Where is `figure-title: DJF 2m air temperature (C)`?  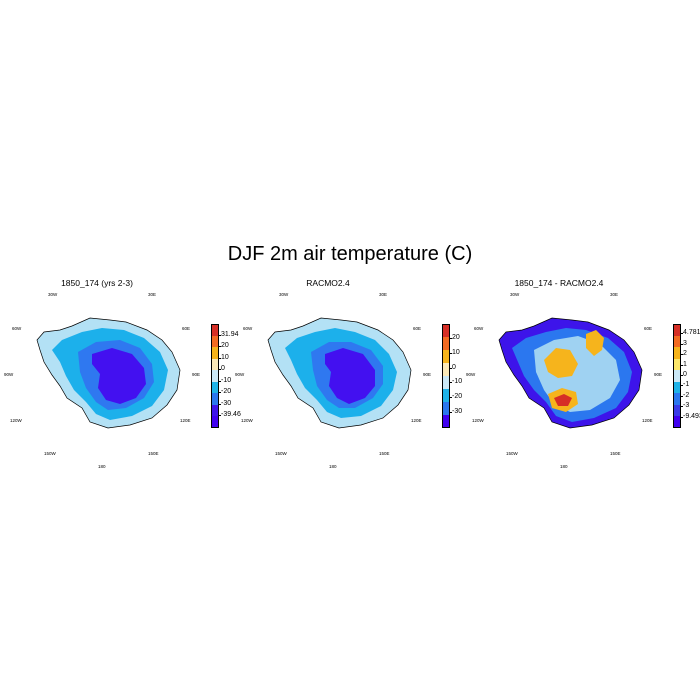 figure-title: DJF 2m air temperature (C) is located at coordinates (350, 254).